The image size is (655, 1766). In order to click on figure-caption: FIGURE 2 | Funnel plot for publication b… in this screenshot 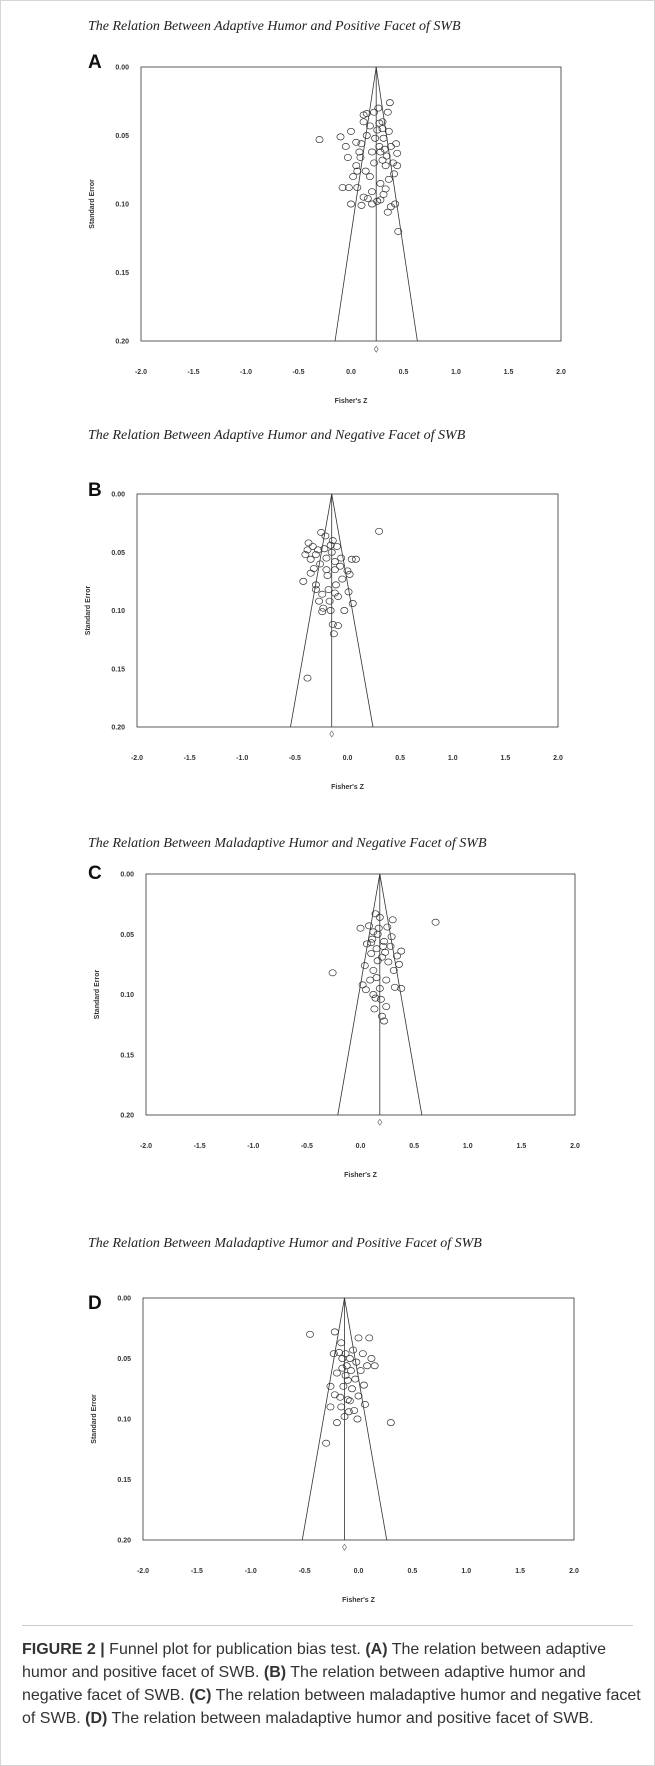, I will do `click(332, 1684)`.